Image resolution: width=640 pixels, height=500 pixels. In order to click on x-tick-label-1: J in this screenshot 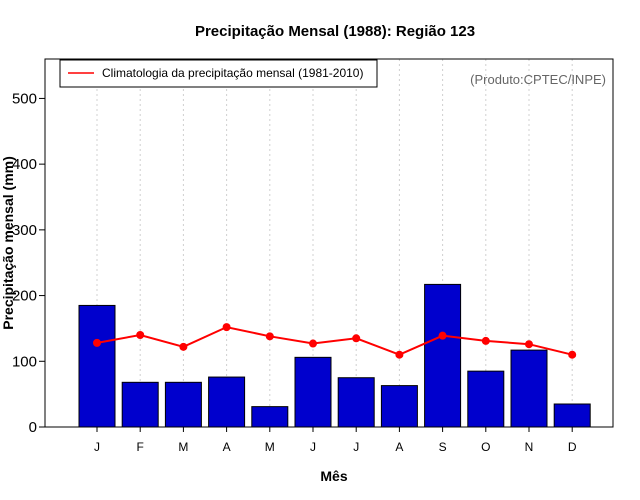, I will do `click(97, 447)`.